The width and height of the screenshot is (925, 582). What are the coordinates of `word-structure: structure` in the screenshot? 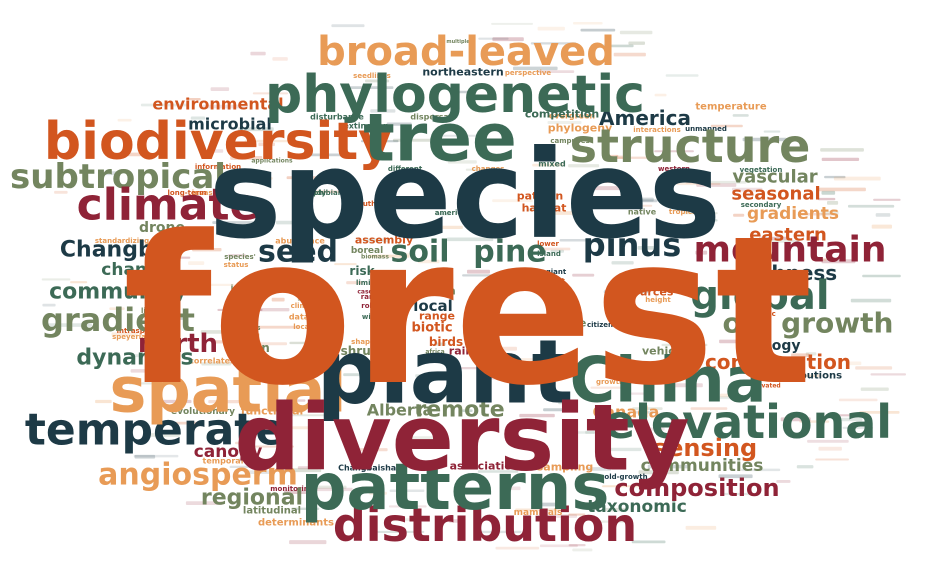 It's located at (690, 146).